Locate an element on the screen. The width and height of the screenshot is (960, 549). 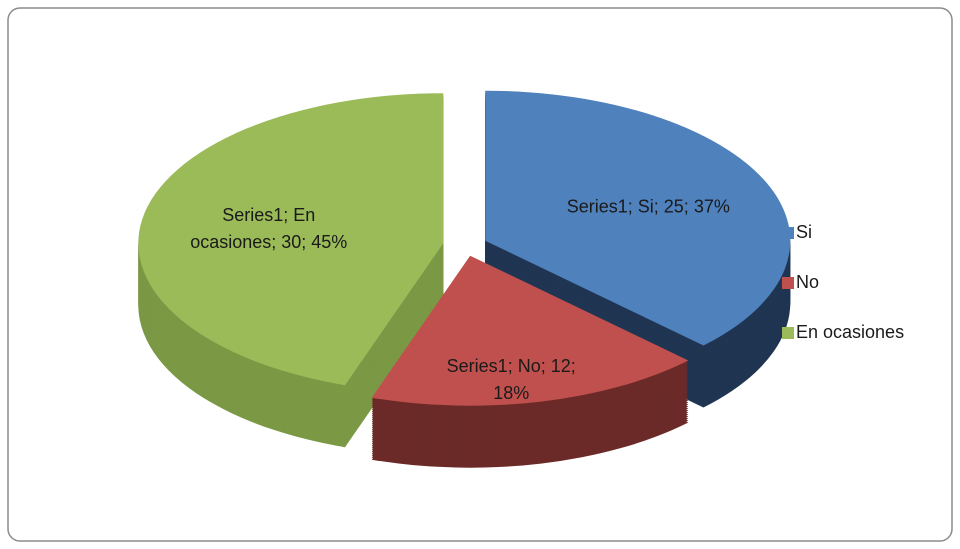
data-label: Series1; Si; 25; 37% is located at coordinates (648, 206).